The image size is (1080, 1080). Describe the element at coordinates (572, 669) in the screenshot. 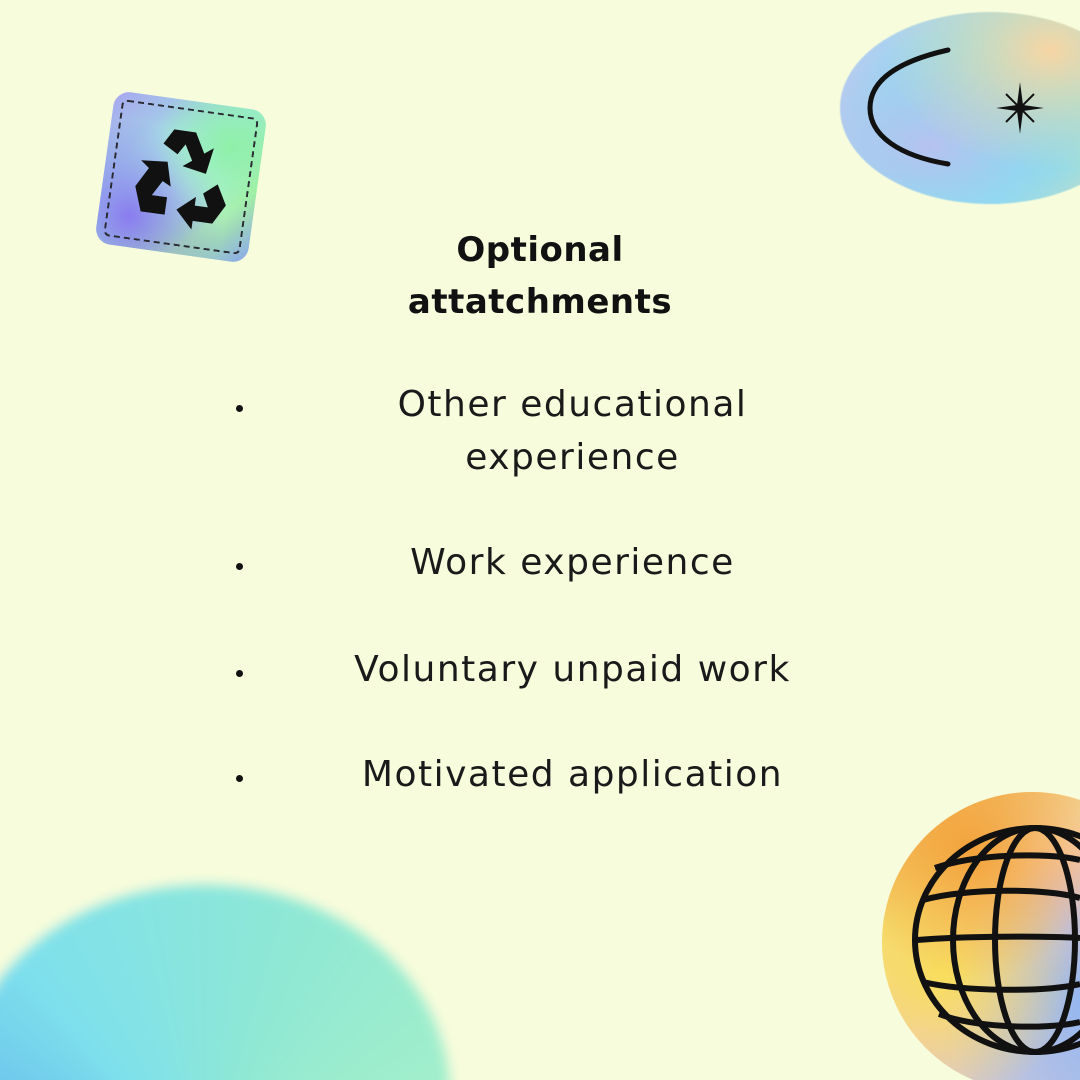

I see `list-item-voluntary-unpaid-work: Voluntary unpaid work` at that location.